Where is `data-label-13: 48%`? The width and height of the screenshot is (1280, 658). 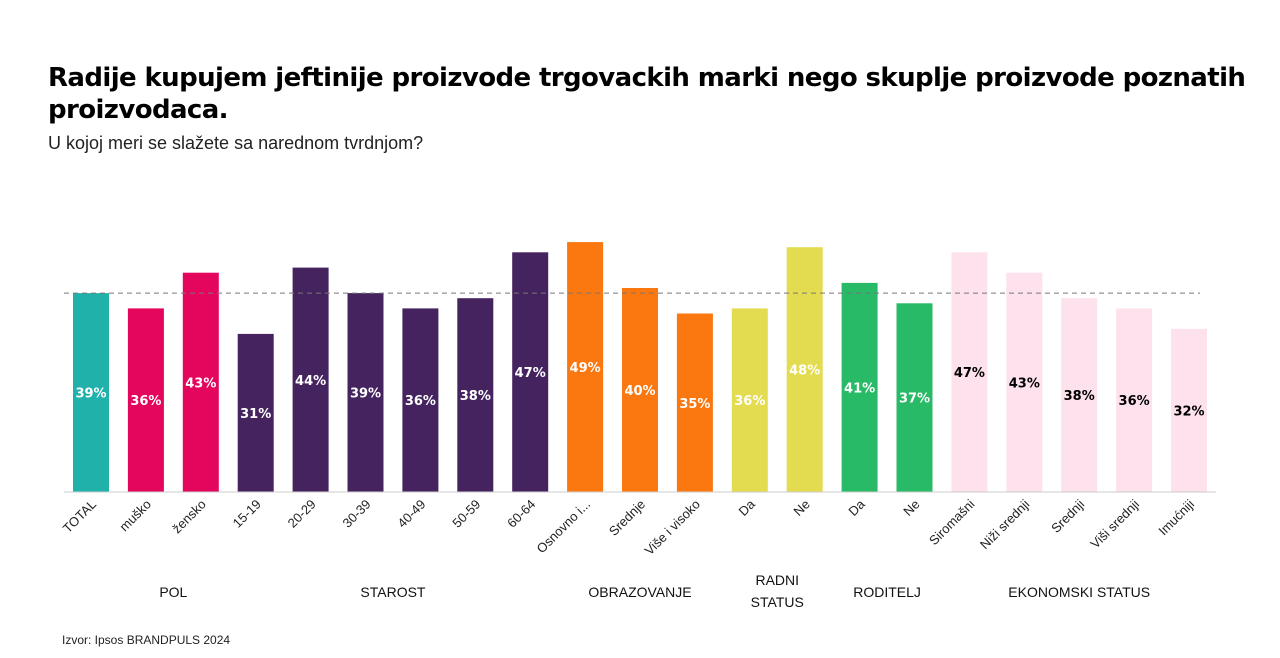
data-label-13: 48% is located at coordinates (804, 371).